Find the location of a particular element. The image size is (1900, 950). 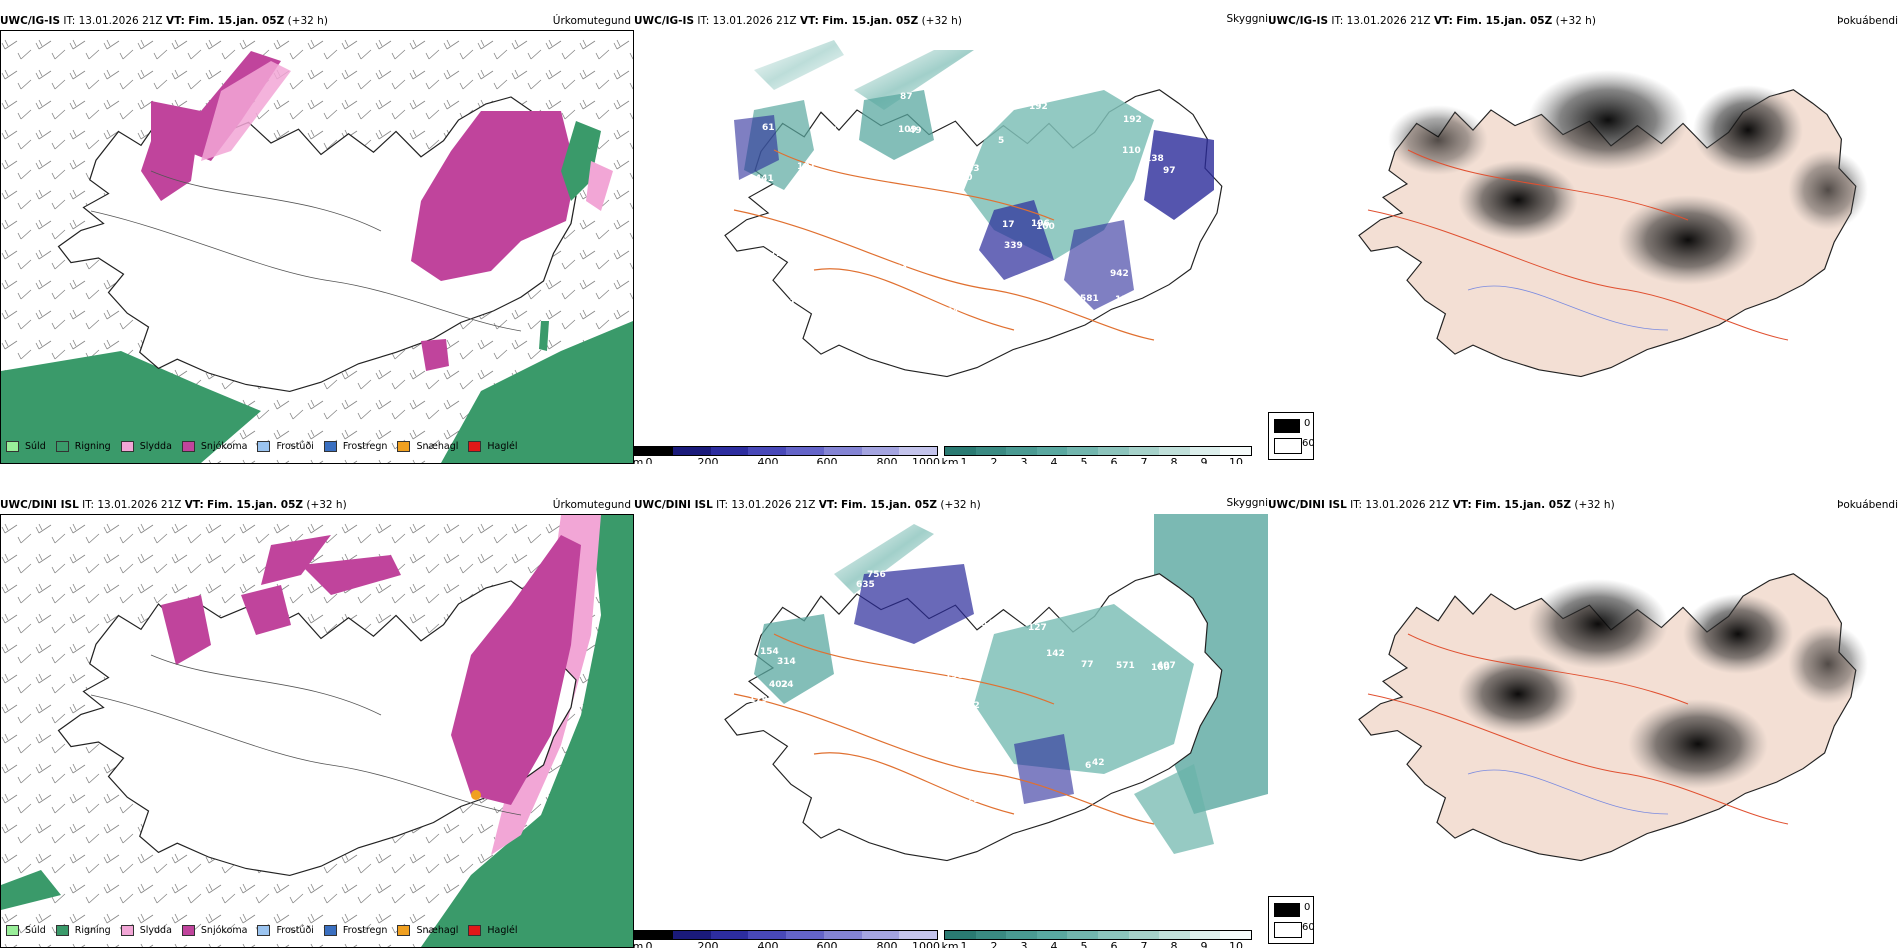

cloud-base-label: 96 is located at coordinates (850, 159).